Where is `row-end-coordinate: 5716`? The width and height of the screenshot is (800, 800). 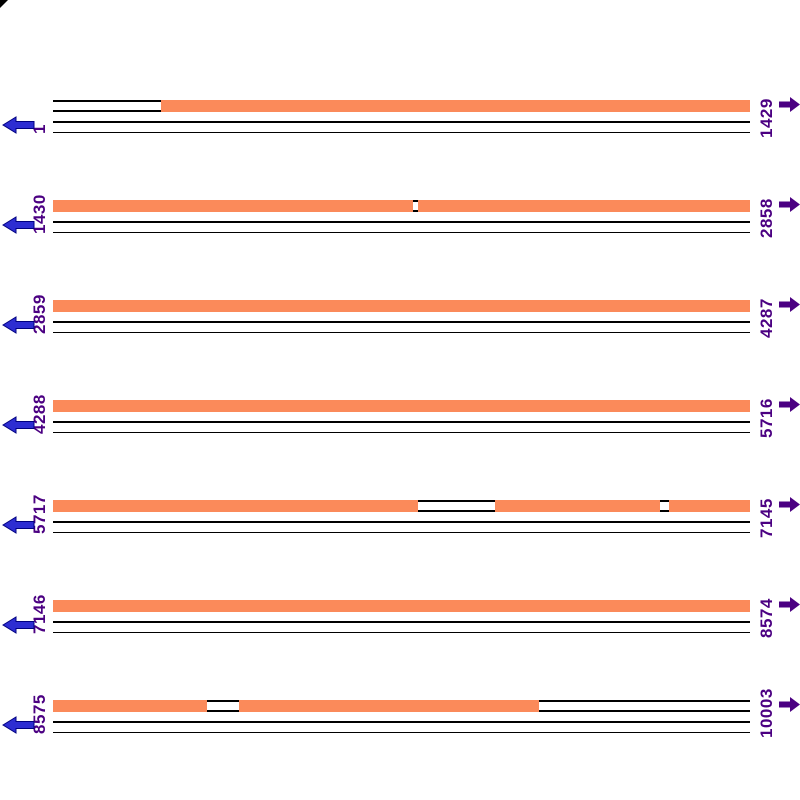 row-end-coordinate: 5716 is located at coordinates (766, 418).